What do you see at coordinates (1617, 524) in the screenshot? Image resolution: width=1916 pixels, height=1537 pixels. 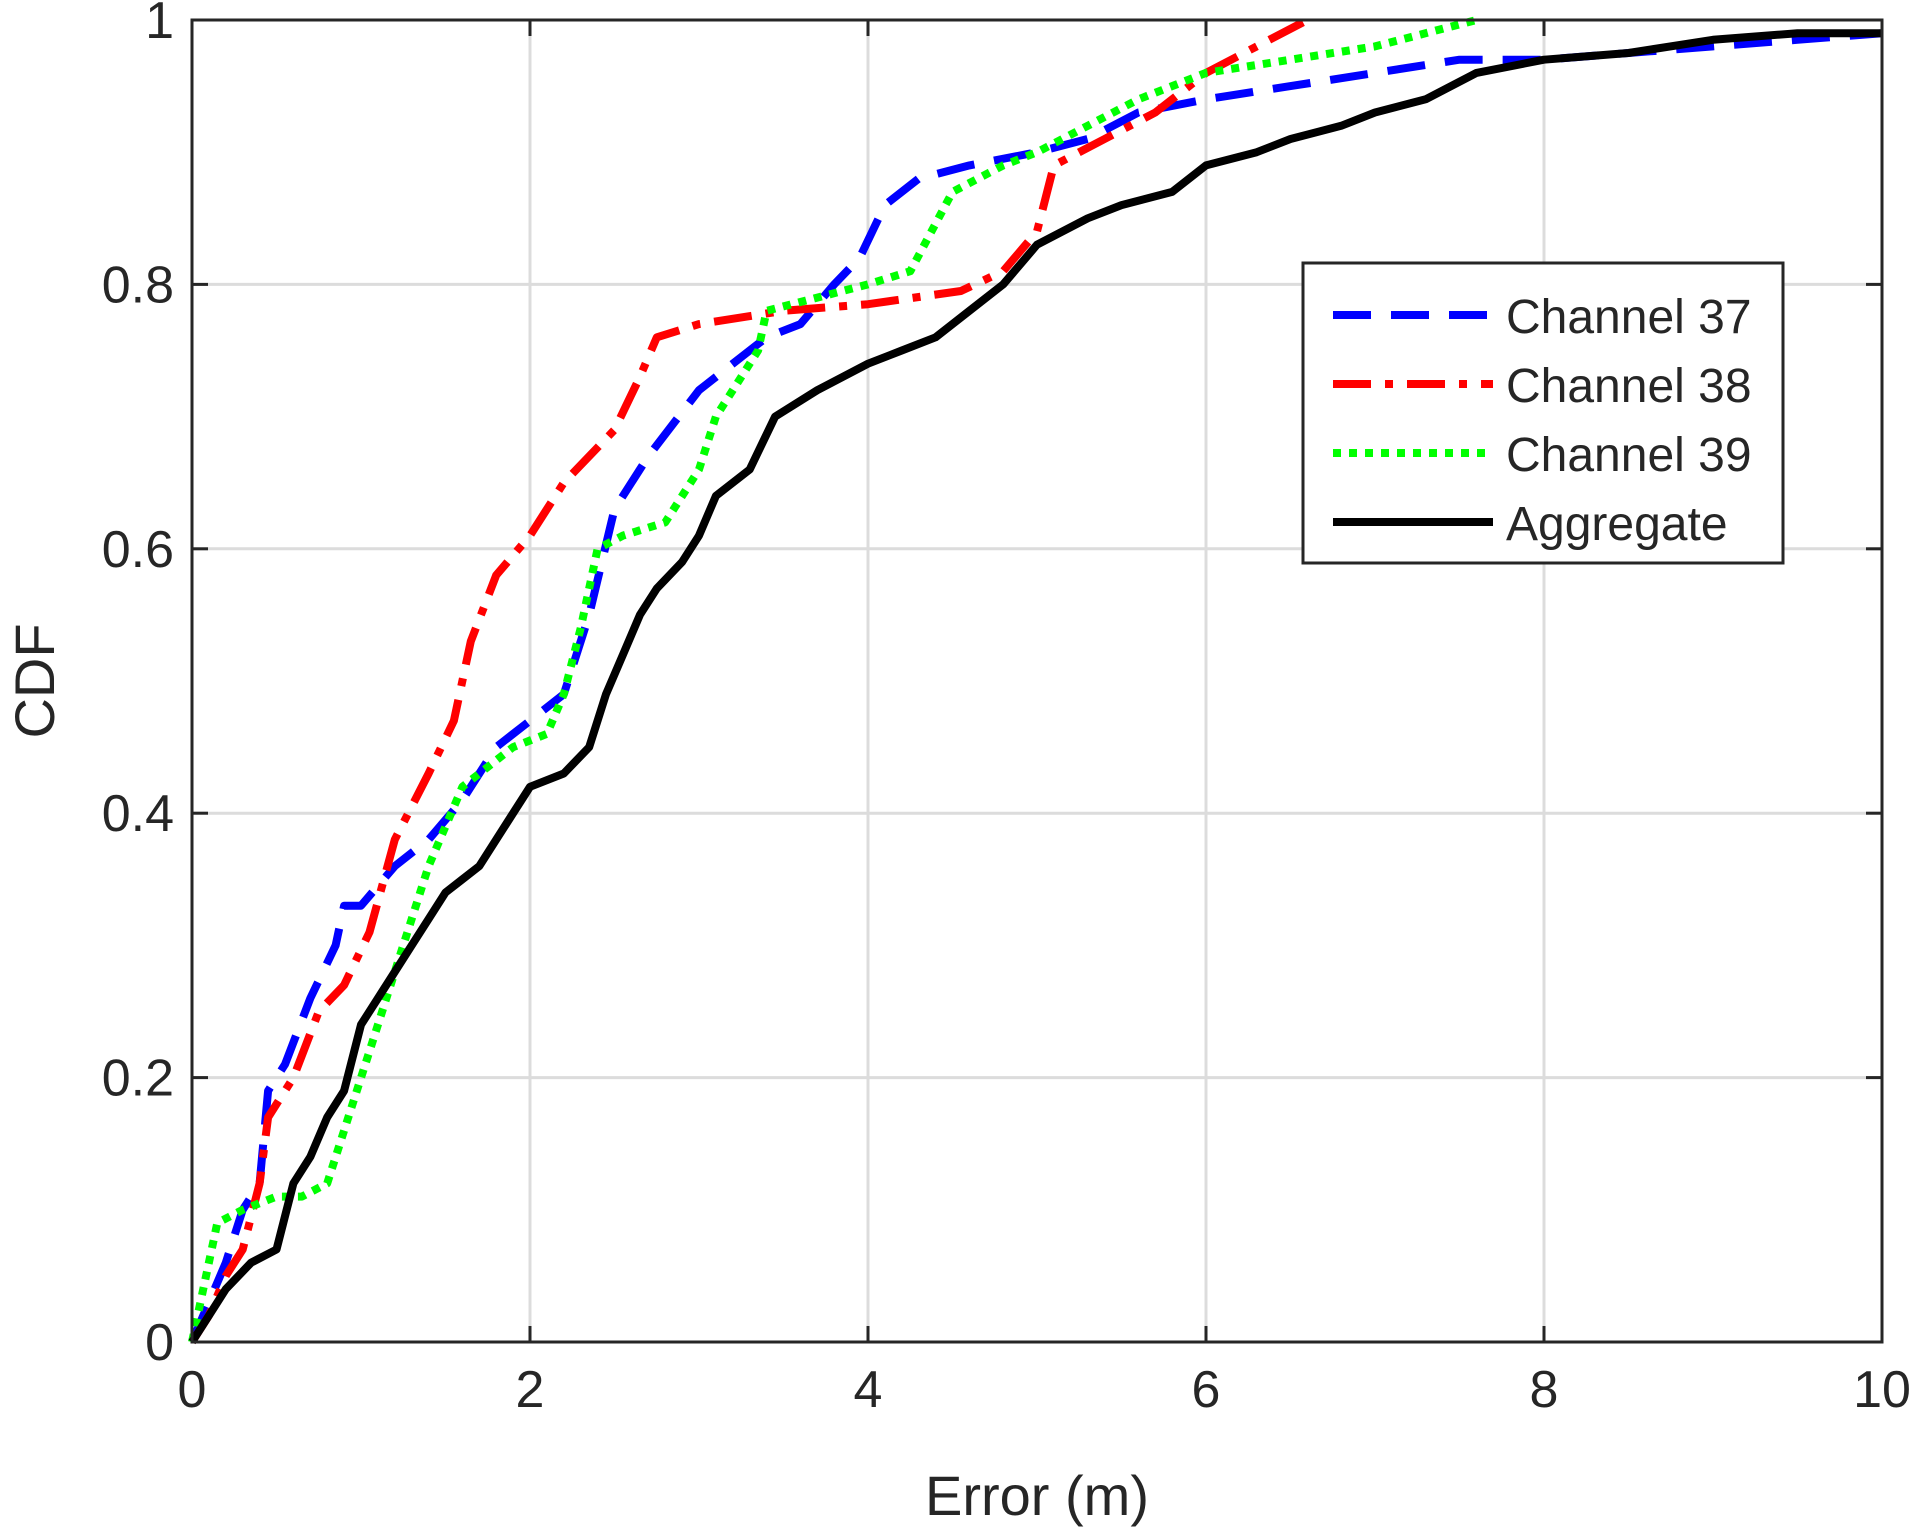 I see `legend-label: Aggregate` at bounding box center [1617, 524].